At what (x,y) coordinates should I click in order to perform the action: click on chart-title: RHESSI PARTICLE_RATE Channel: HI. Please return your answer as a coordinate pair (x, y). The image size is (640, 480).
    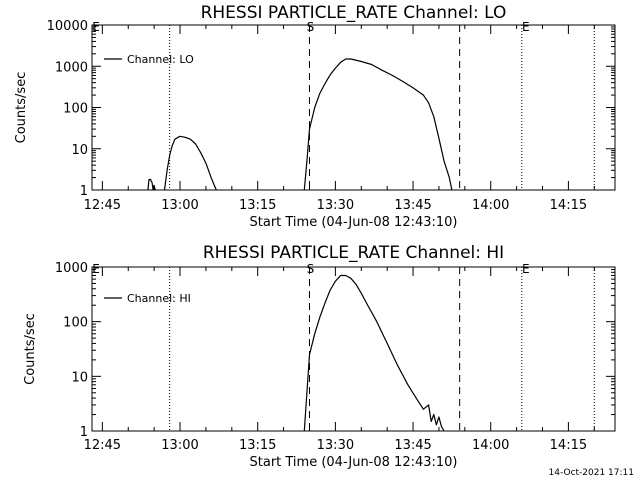
    Looking at the image, I should click on (353, 253).